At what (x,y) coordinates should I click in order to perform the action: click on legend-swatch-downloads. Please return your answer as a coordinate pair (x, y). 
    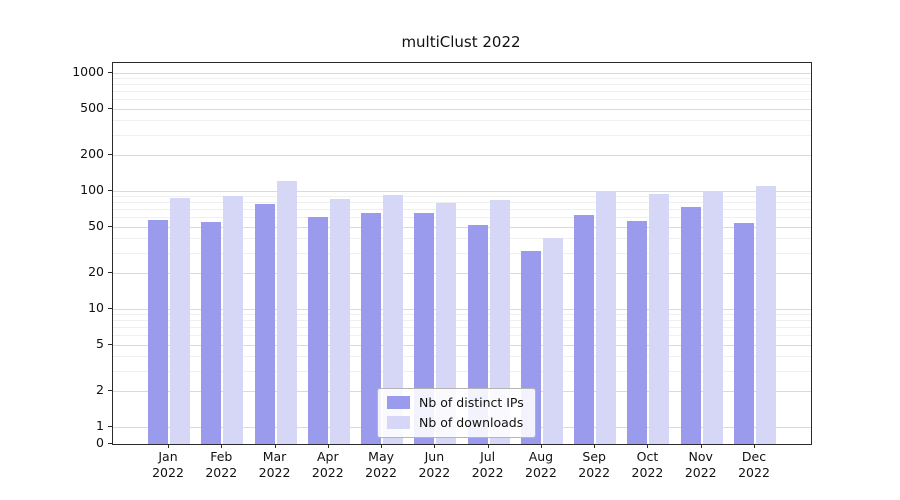
    Looking at the image, I should click on (398, 422).